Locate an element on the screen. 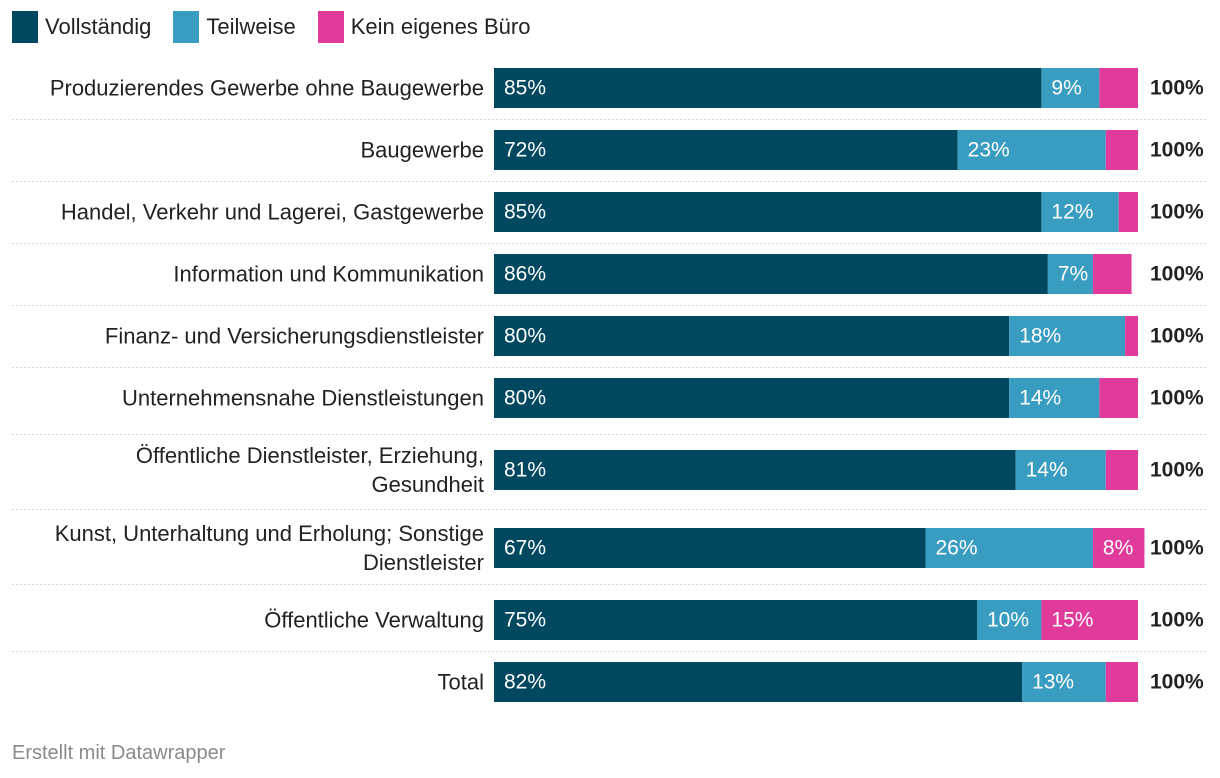 The height and width of the screenshot is (778, 1220). data-label: 12% is located at coordinates (1072, 212).